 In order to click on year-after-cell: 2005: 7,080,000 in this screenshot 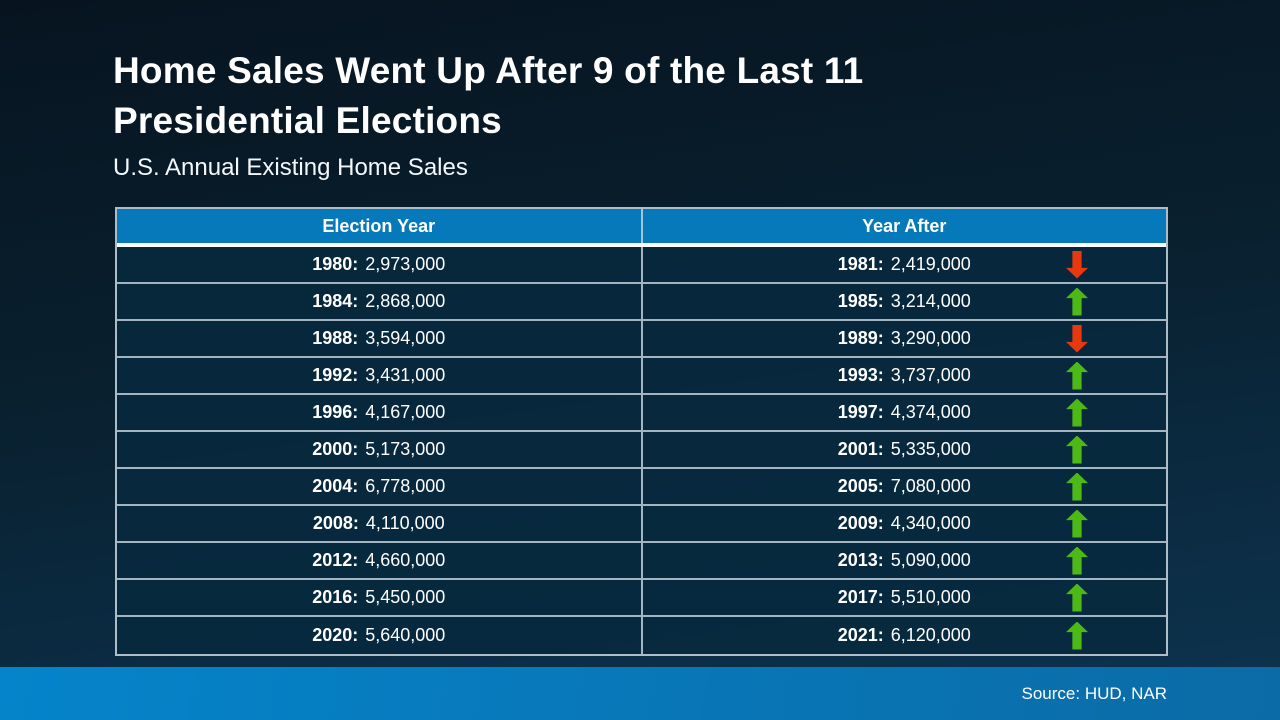, I will do `click(905, 486)`.